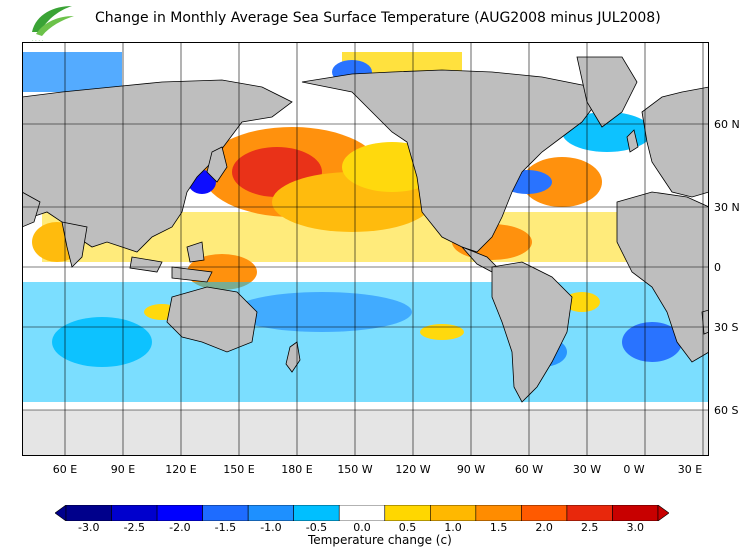 The image size is (755, 560). Describe the element at coordinates (407, 527) in the screenshot. I see `colorbar-tick-label: 0.5` at that location.